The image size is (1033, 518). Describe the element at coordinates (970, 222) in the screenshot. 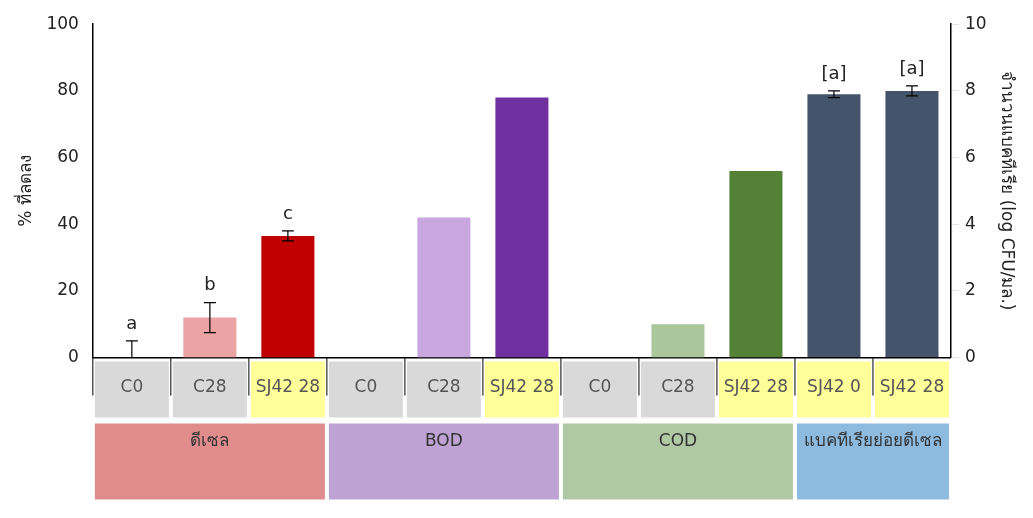

I see `y2-tick-label: 4` at that location.